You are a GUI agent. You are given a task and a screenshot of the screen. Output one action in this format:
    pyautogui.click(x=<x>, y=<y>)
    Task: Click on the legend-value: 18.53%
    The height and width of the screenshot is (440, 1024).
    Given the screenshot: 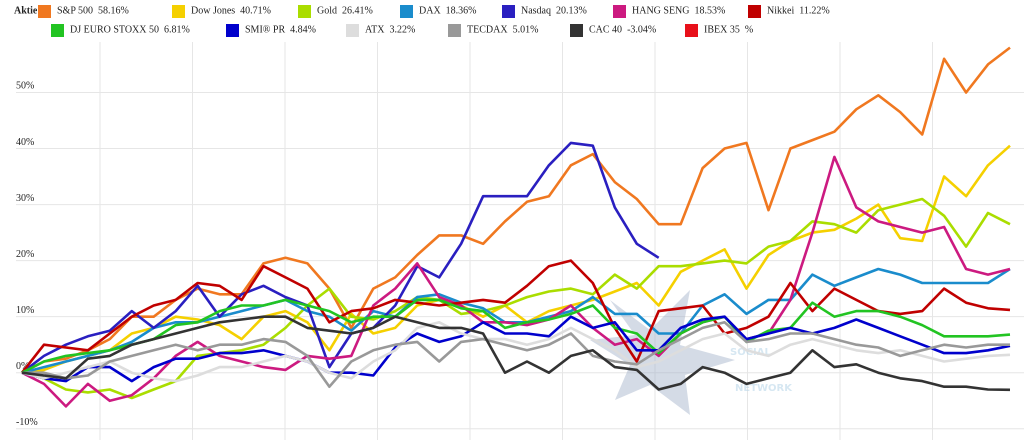 What is the action you would take?
    pyautogui.click(x=710, y=10)
    